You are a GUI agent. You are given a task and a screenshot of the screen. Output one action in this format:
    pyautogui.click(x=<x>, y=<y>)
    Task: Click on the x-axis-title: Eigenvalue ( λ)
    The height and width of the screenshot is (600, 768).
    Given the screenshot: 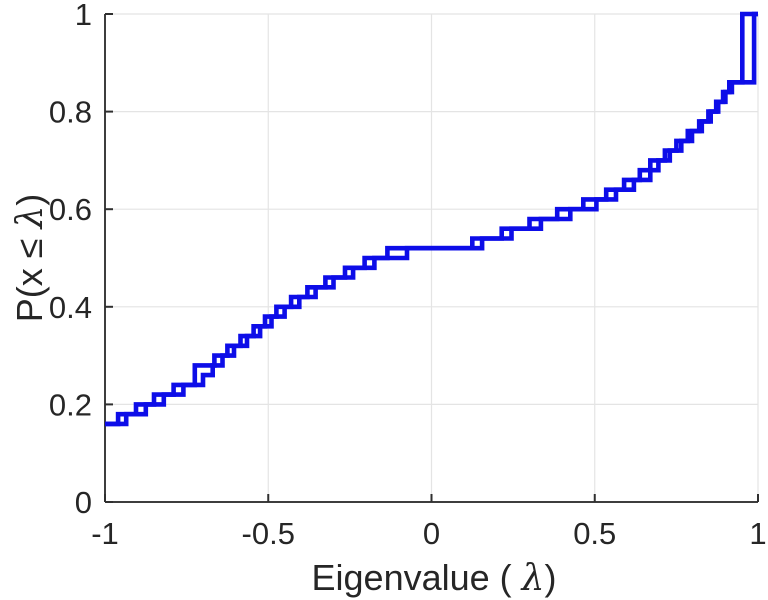 What is the action you would take?
    pyautogui.click(x=434, y=578)
    